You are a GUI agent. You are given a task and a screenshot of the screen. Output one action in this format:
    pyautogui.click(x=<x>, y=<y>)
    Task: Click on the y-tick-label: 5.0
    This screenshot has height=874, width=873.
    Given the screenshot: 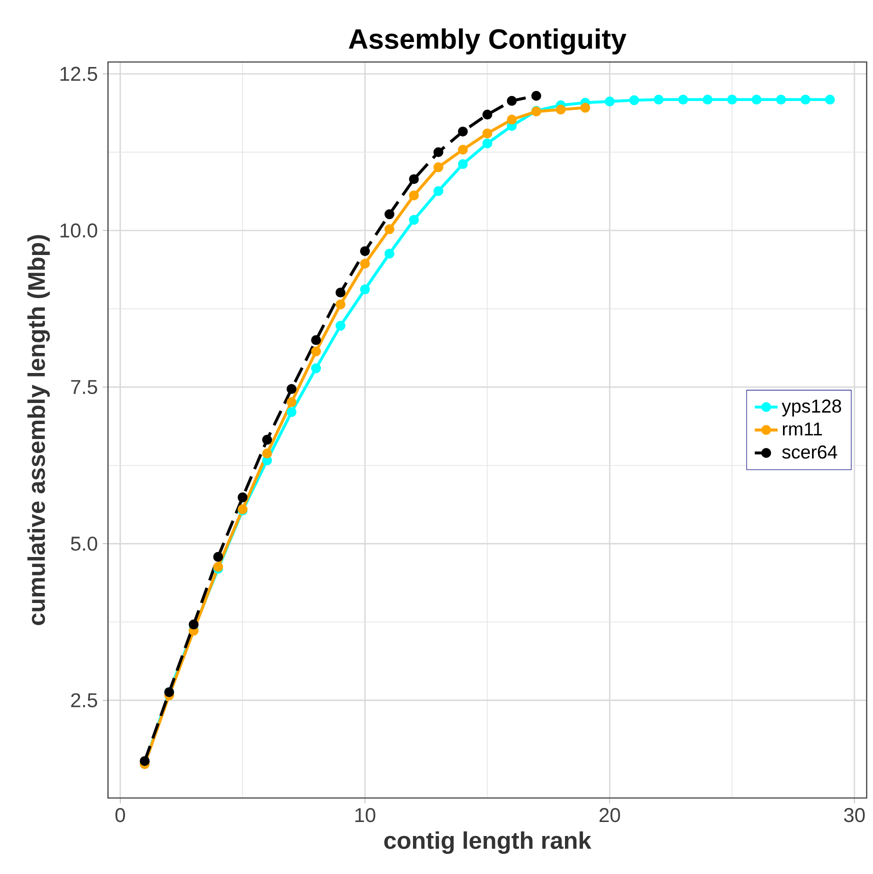 What is the action you would take?
    pyautogui.click(x=84, y=543)
    